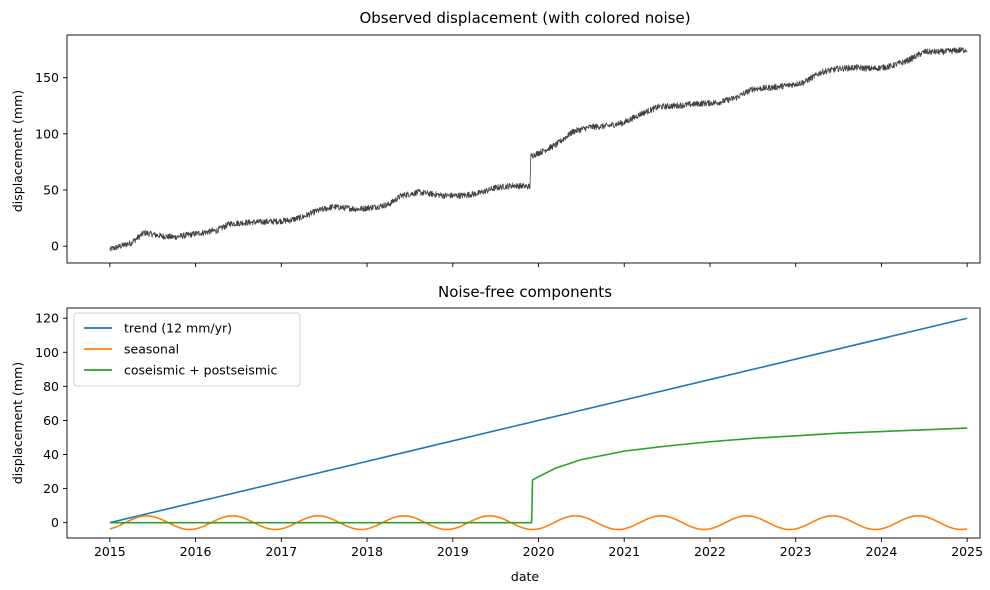  Describe the element at coordinates (538, 475) in the screenshot. I see `series-line-coseismic-postseismic` at that location.